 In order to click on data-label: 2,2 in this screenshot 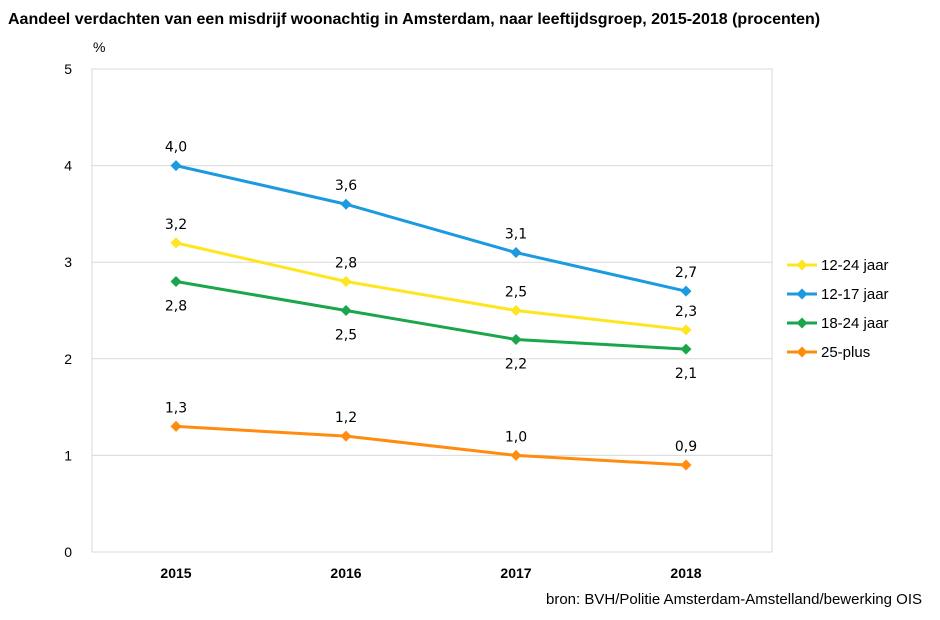, I will do `click(516, 364)`.